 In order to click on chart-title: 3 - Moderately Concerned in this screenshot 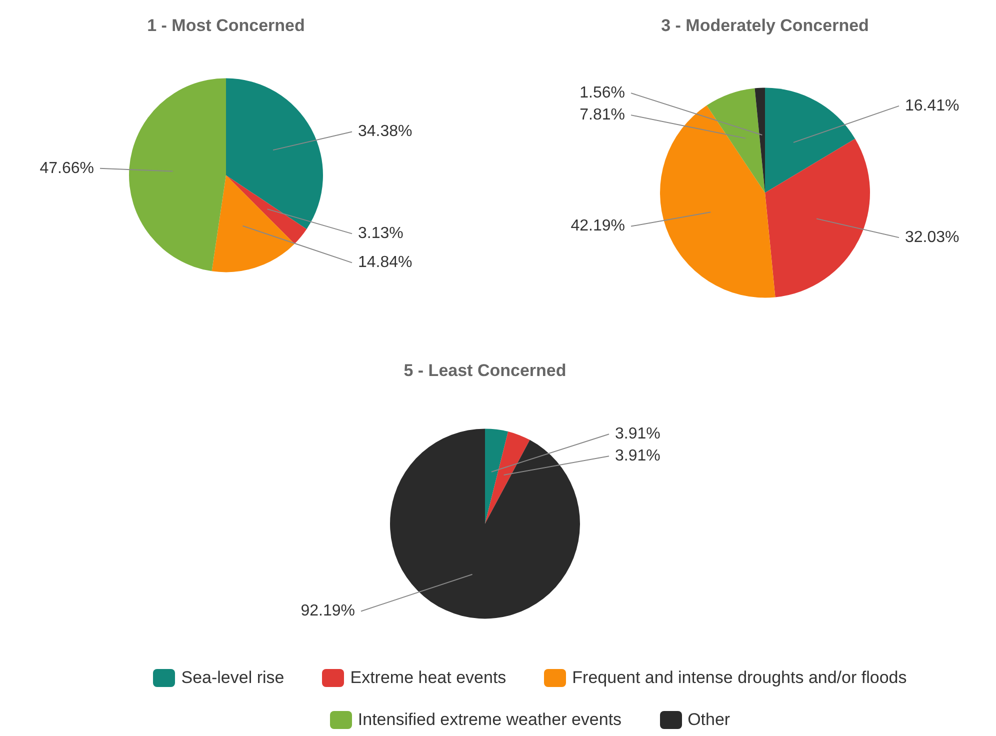, I will do `click(765, 25)`.